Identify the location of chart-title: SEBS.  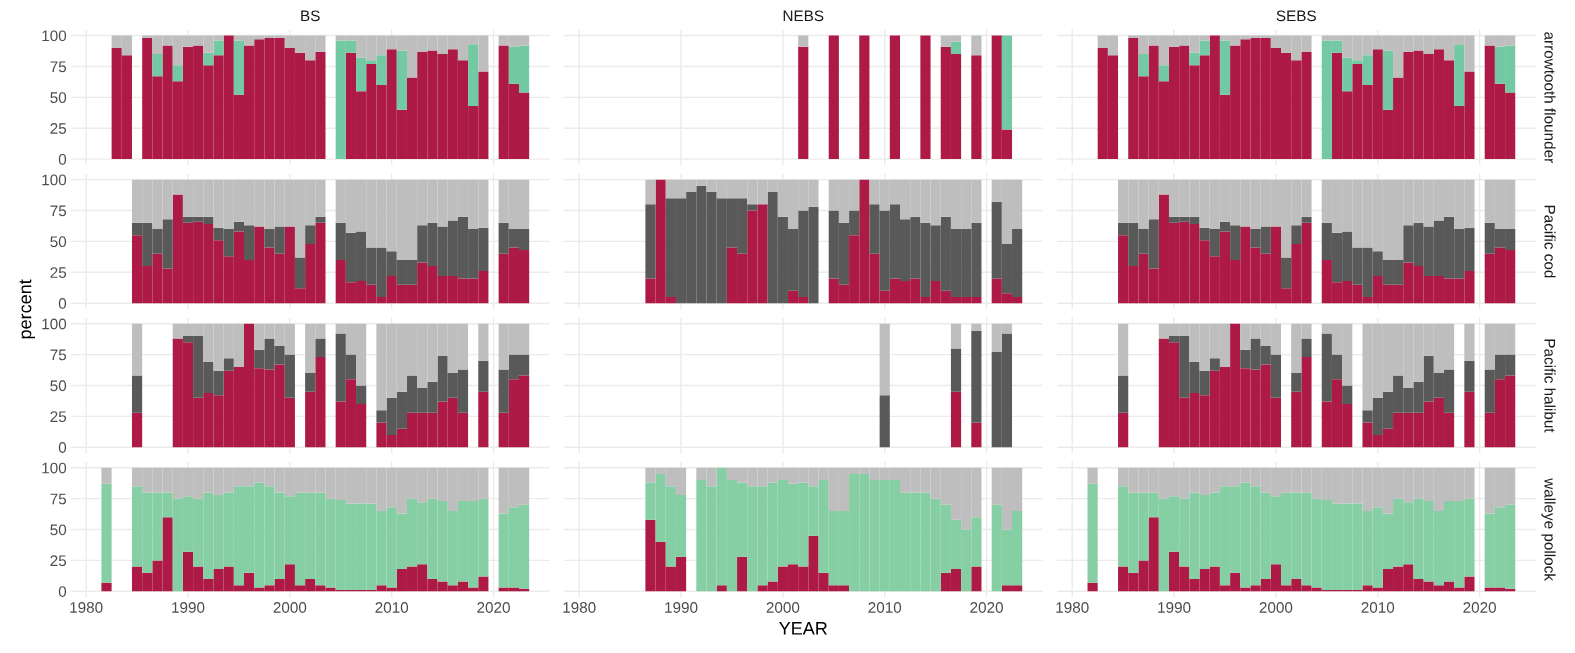
(1296, 16).